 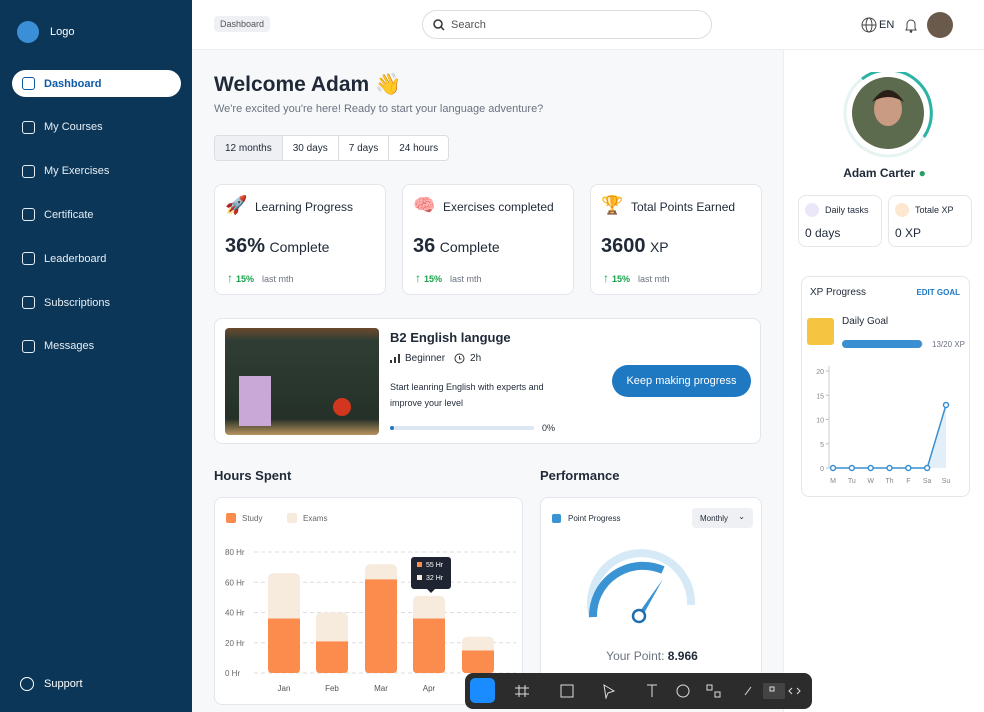 I want to click on support: Support, so click(x=63, y=684).